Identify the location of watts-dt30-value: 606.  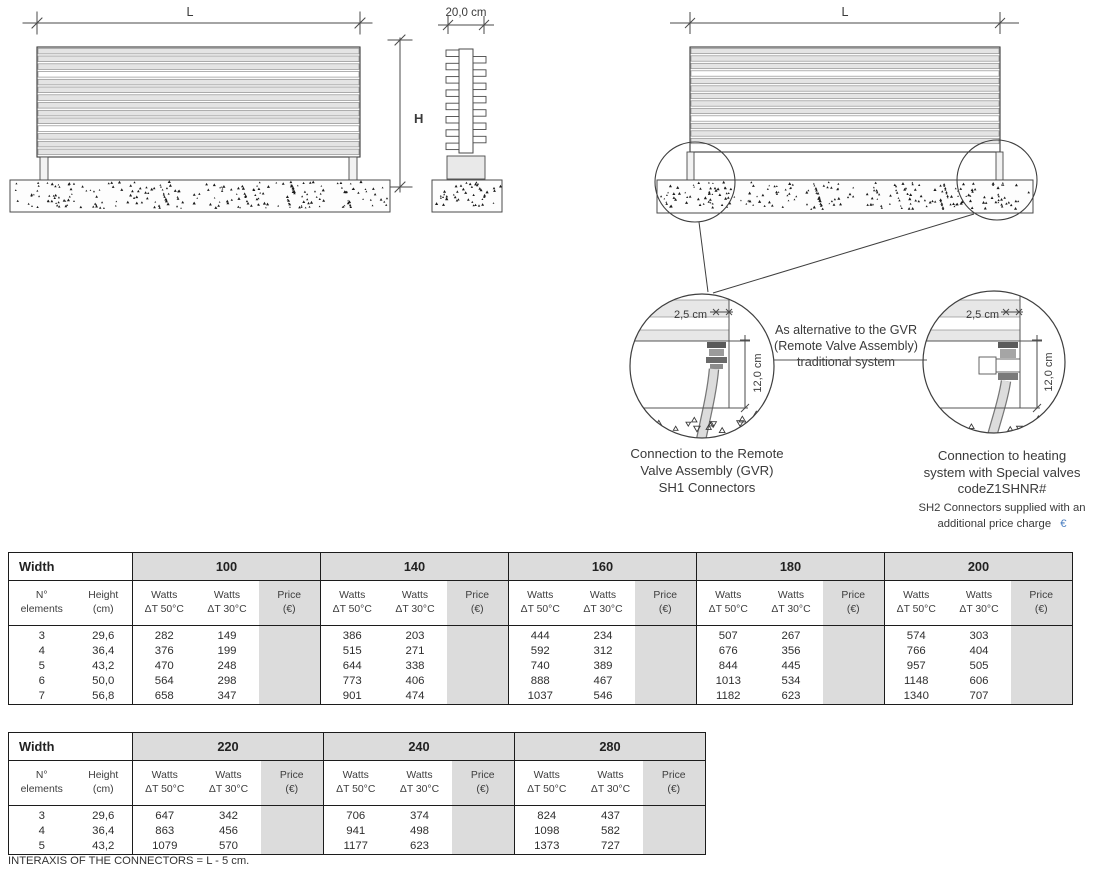
(979, 681).